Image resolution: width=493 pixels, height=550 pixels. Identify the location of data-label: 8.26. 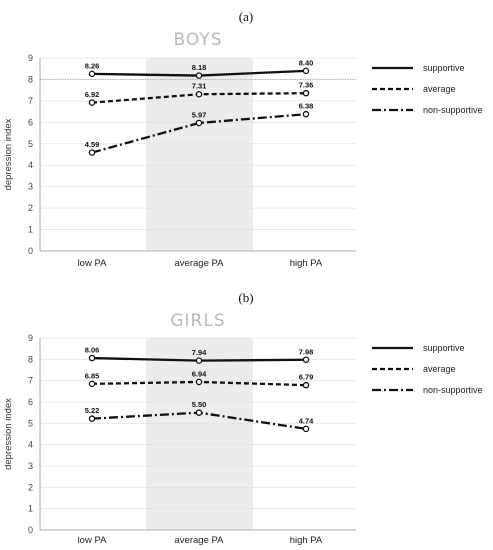
(92, 65).